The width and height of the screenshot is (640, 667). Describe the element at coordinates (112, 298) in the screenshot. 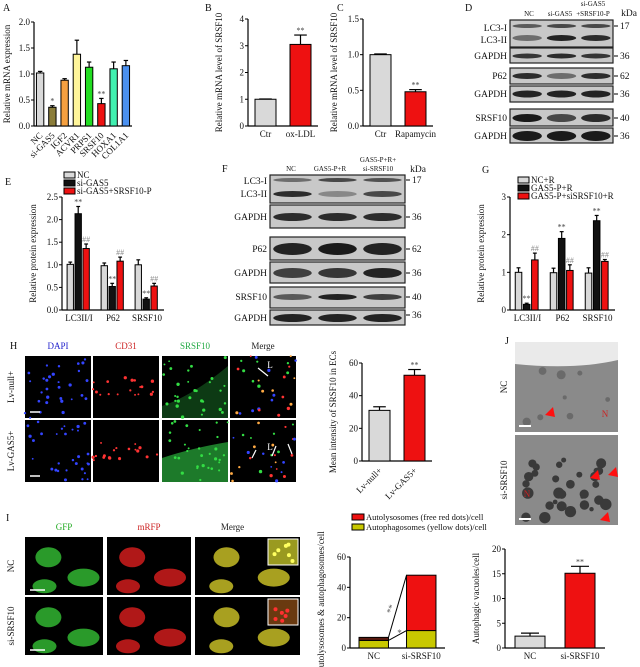

I see `bar-E-p62` at that location.